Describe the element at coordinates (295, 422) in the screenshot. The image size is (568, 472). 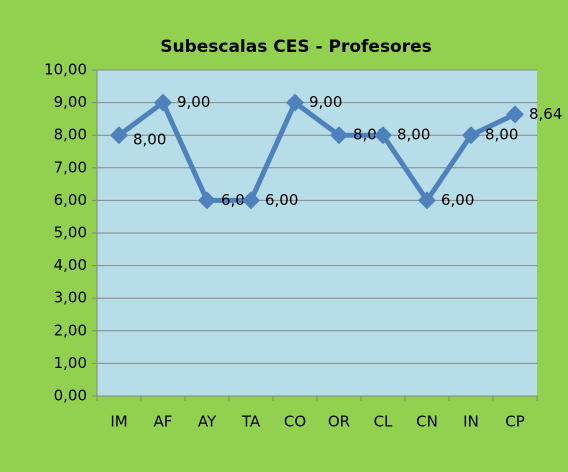
I see `x-tick-label: CO` at that location.